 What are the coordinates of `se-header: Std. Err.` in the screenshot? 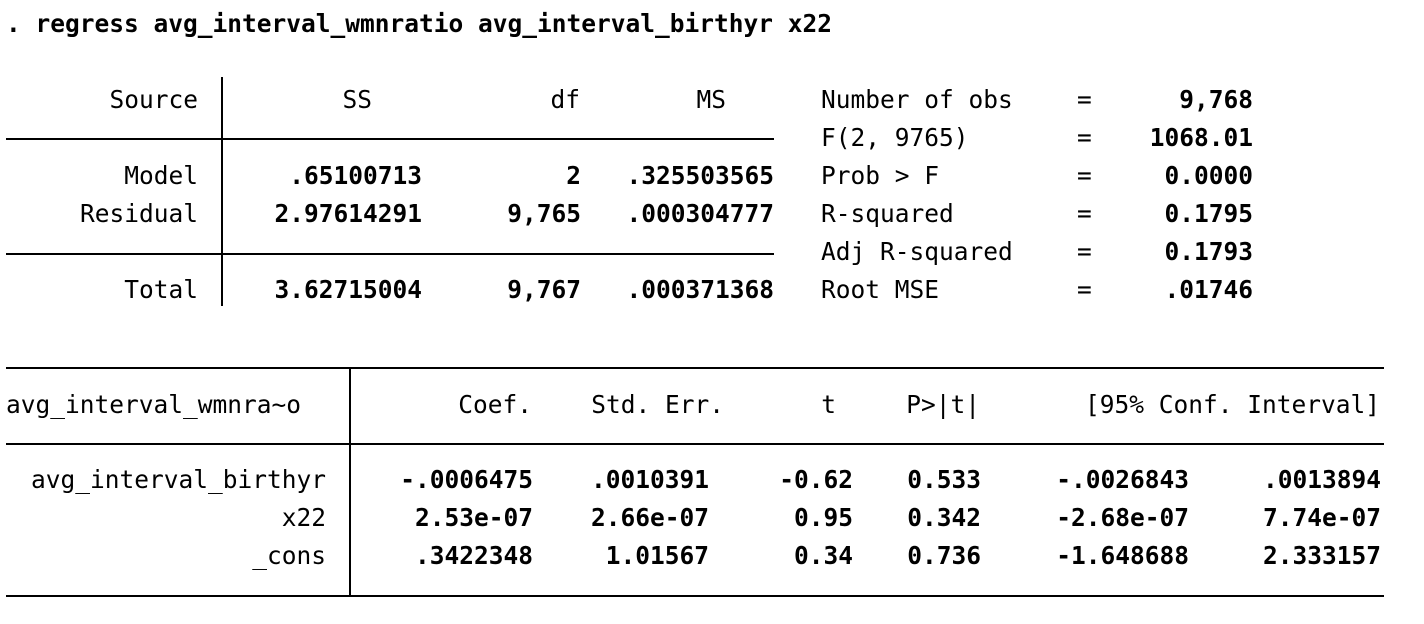 It's located at (657, 404).